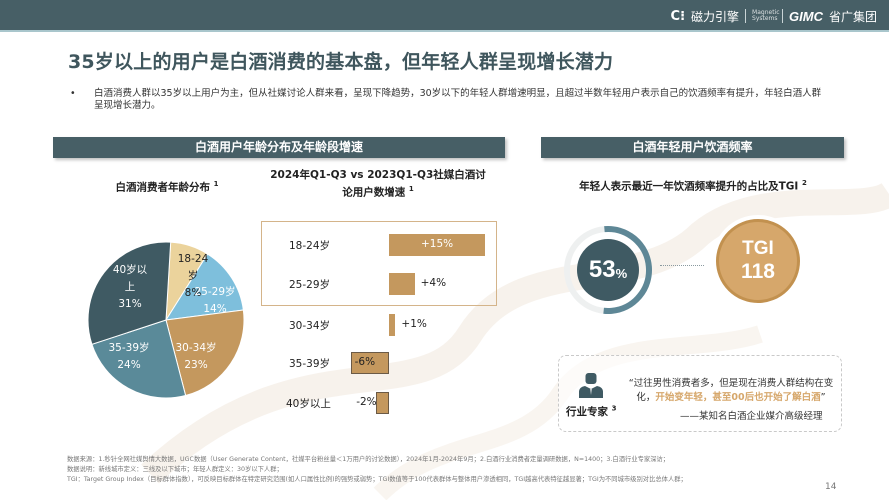 The width and height of the screenshot is (889, 500). Describe the element at coordinates (678, 16) in the screenshot. I see `c-dots-logo-icon: C⁝` at that location.